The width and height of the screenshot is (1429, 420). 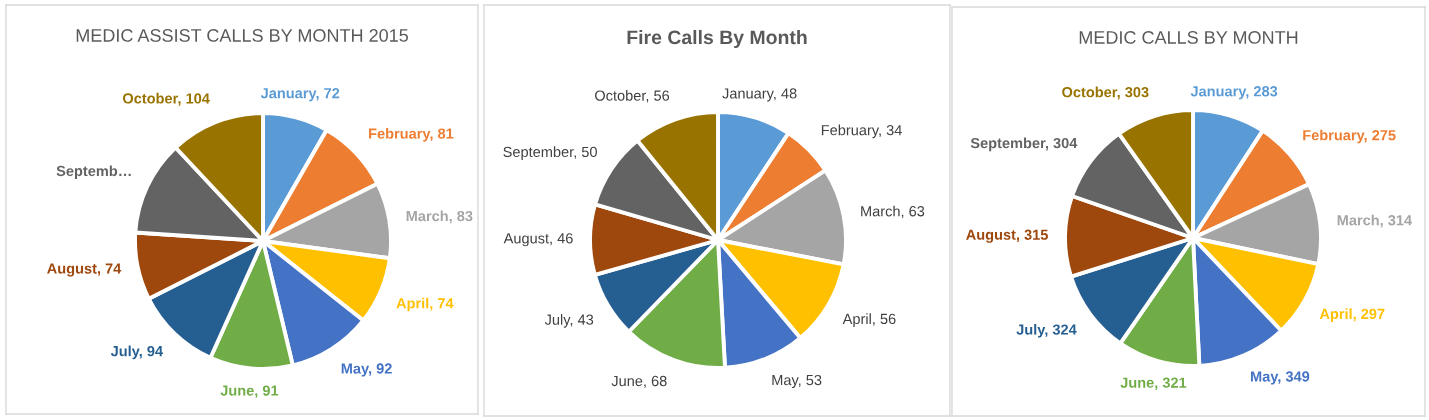 What do you see at coordinates (1352, 315) in the screenshot?
I see `slice-label: April, 297` at bounding box center [1352, 315].